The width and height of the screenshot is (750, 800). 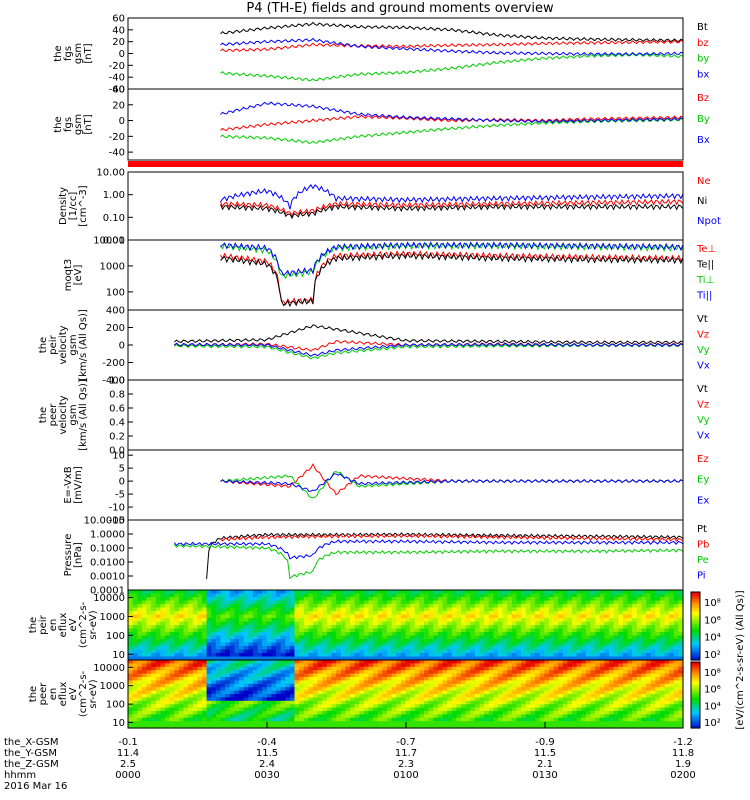 I want to click on y-tick-label: 20, so click(x=118, y=42).